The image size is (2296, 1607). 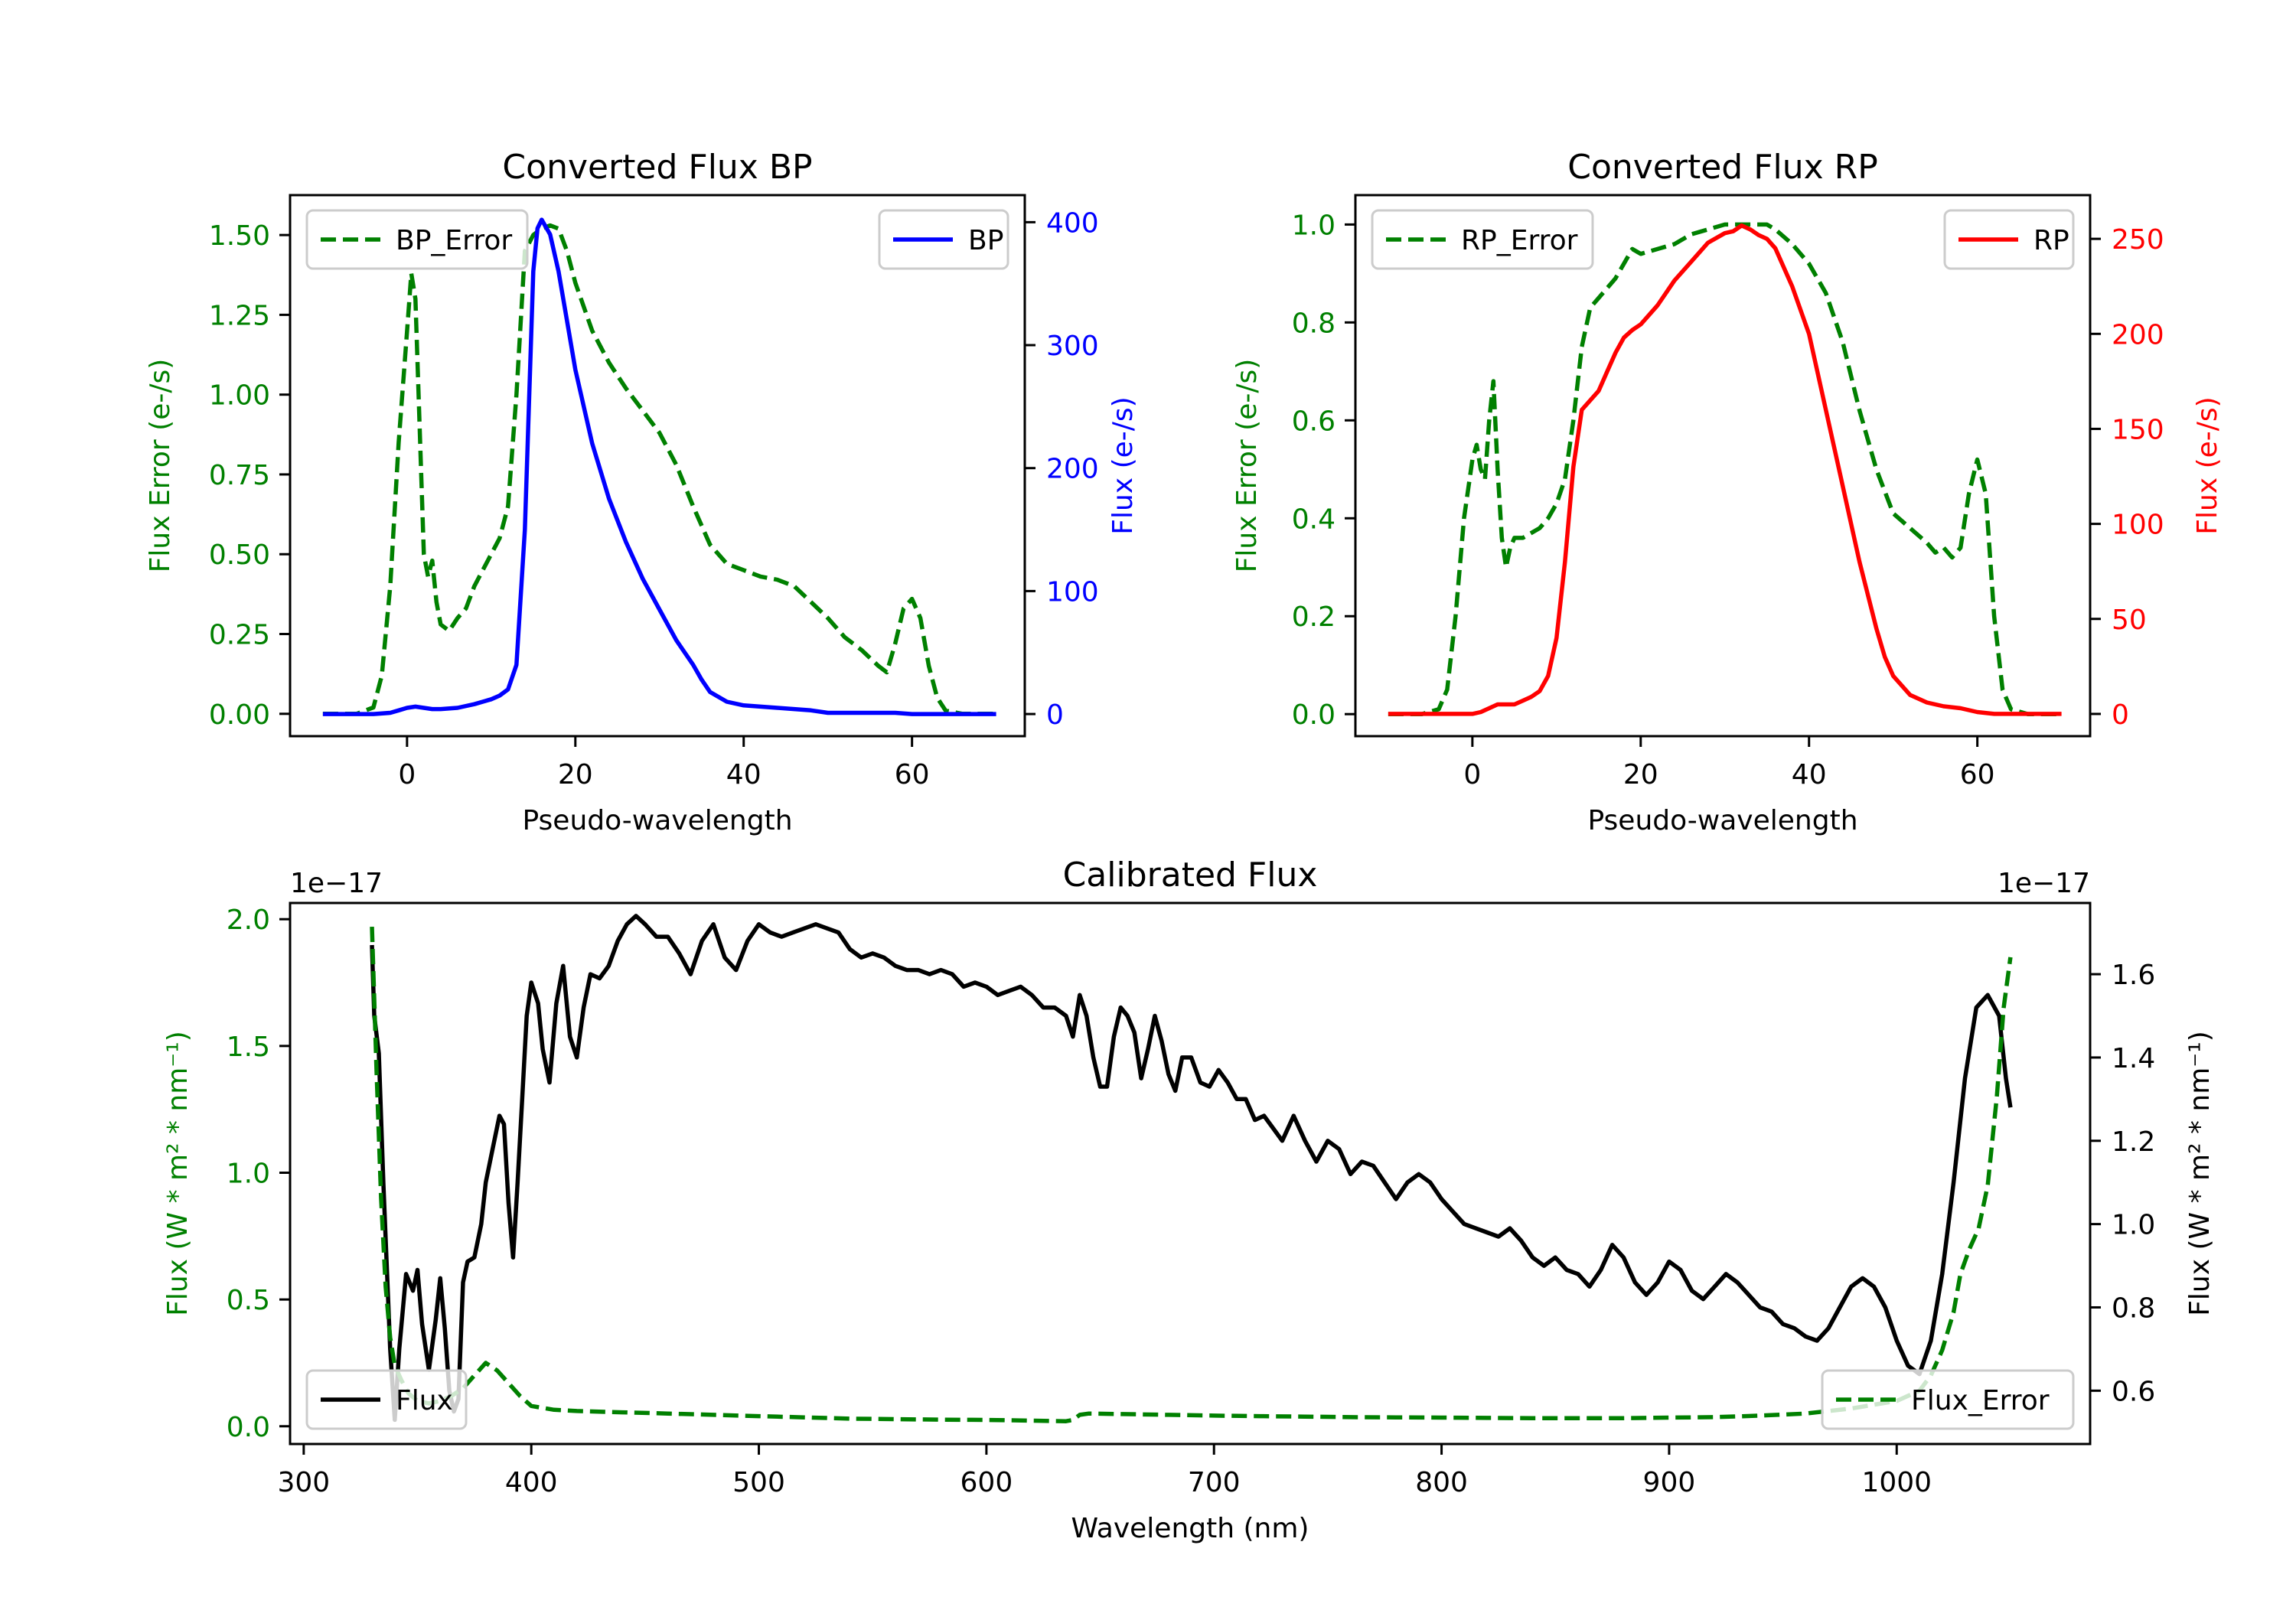 I want to click on rp-legend-error: RP_Error, so click(x=1482, y=239).